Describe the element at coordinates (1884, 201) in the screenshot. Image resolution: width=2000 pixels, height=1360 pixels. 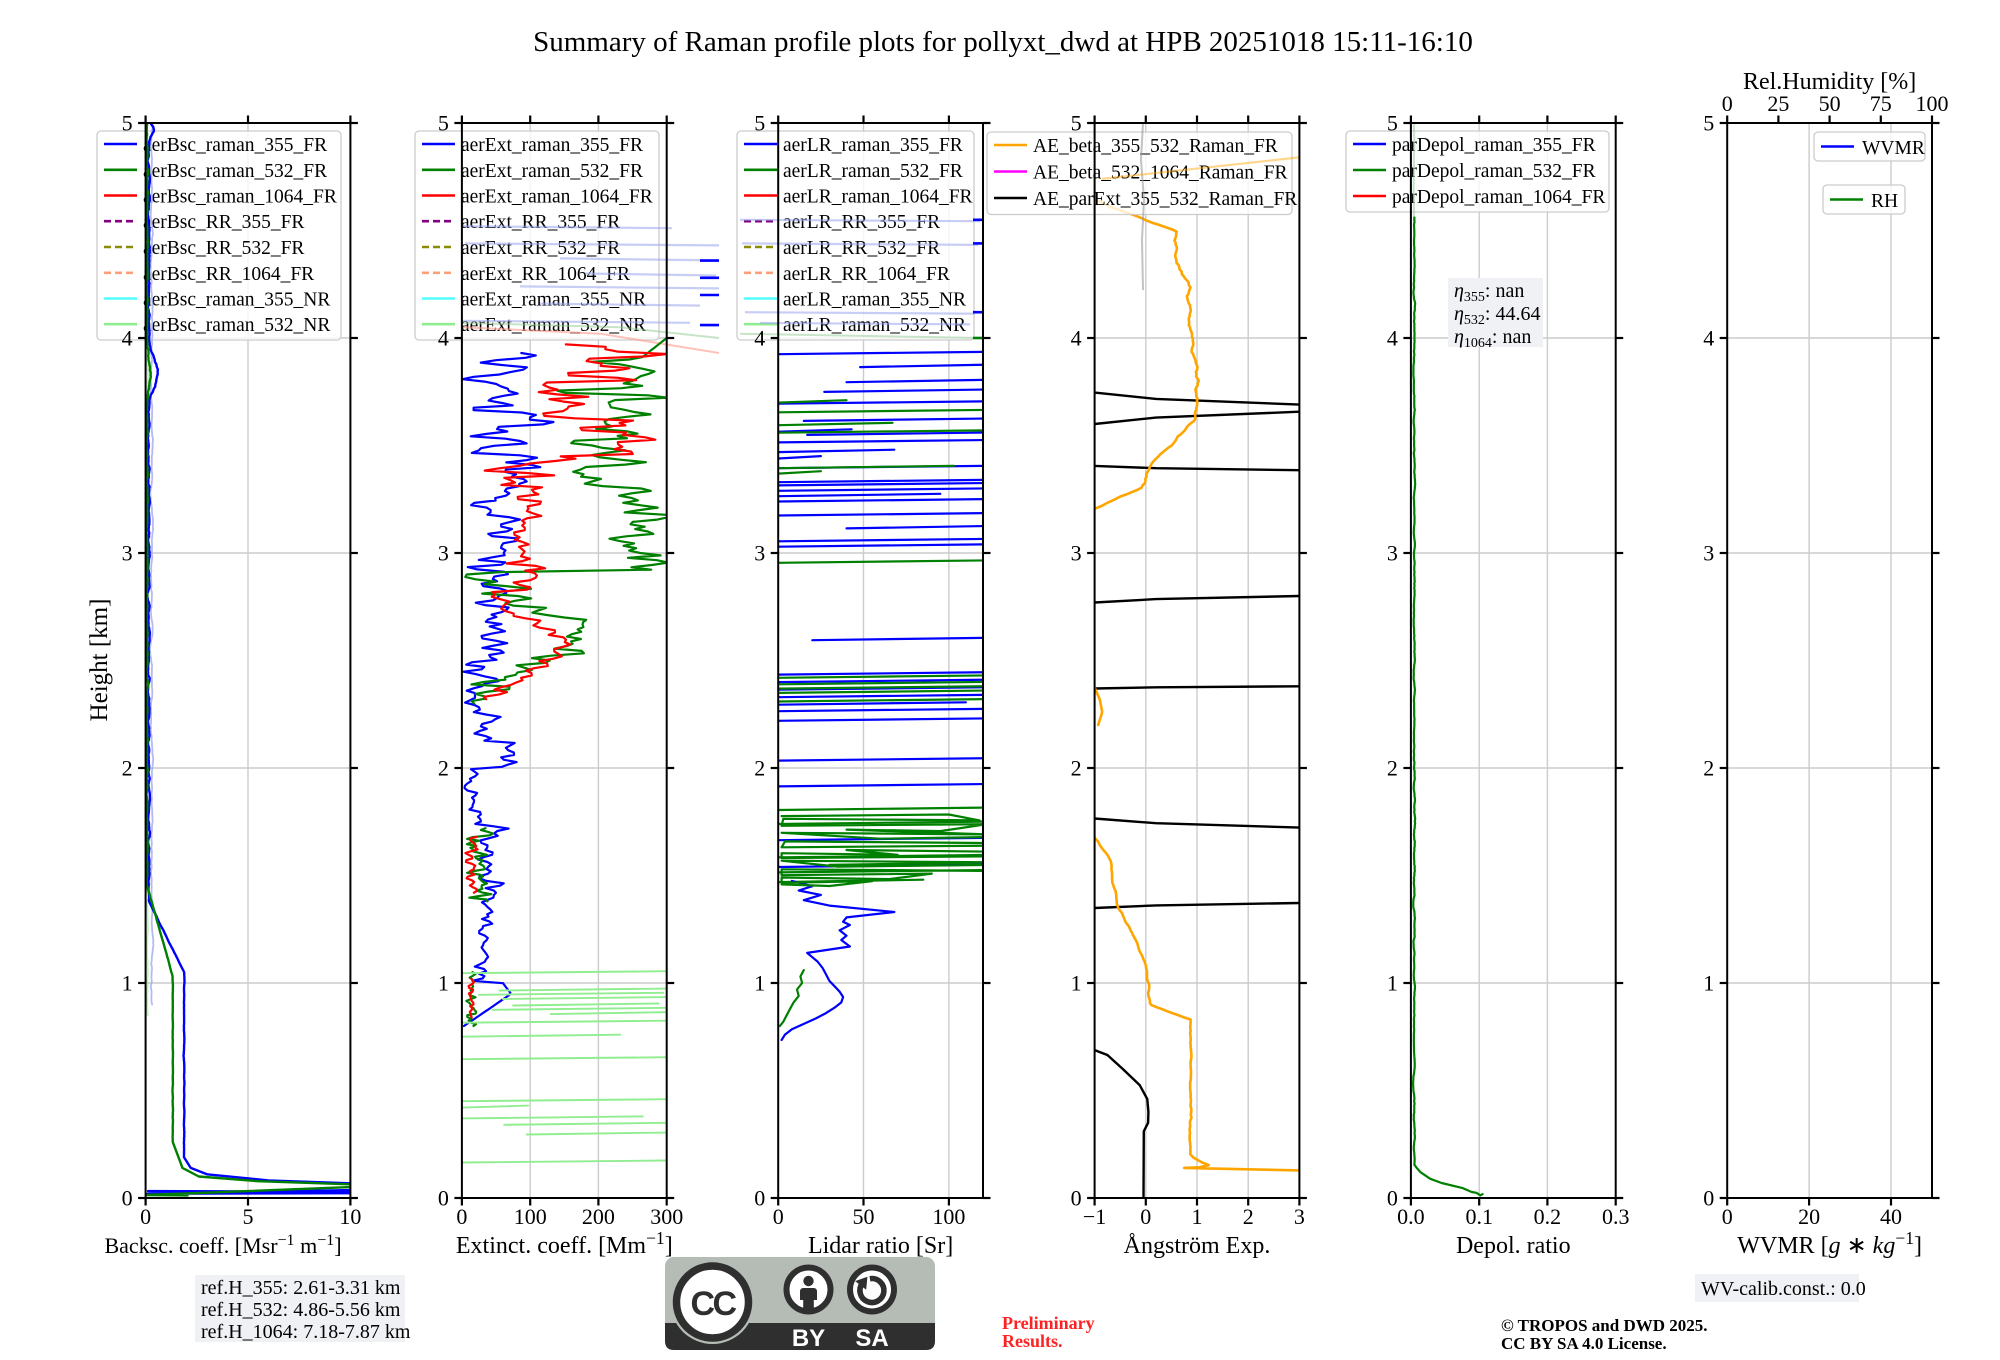
I see `svg-text: RH` at that location.